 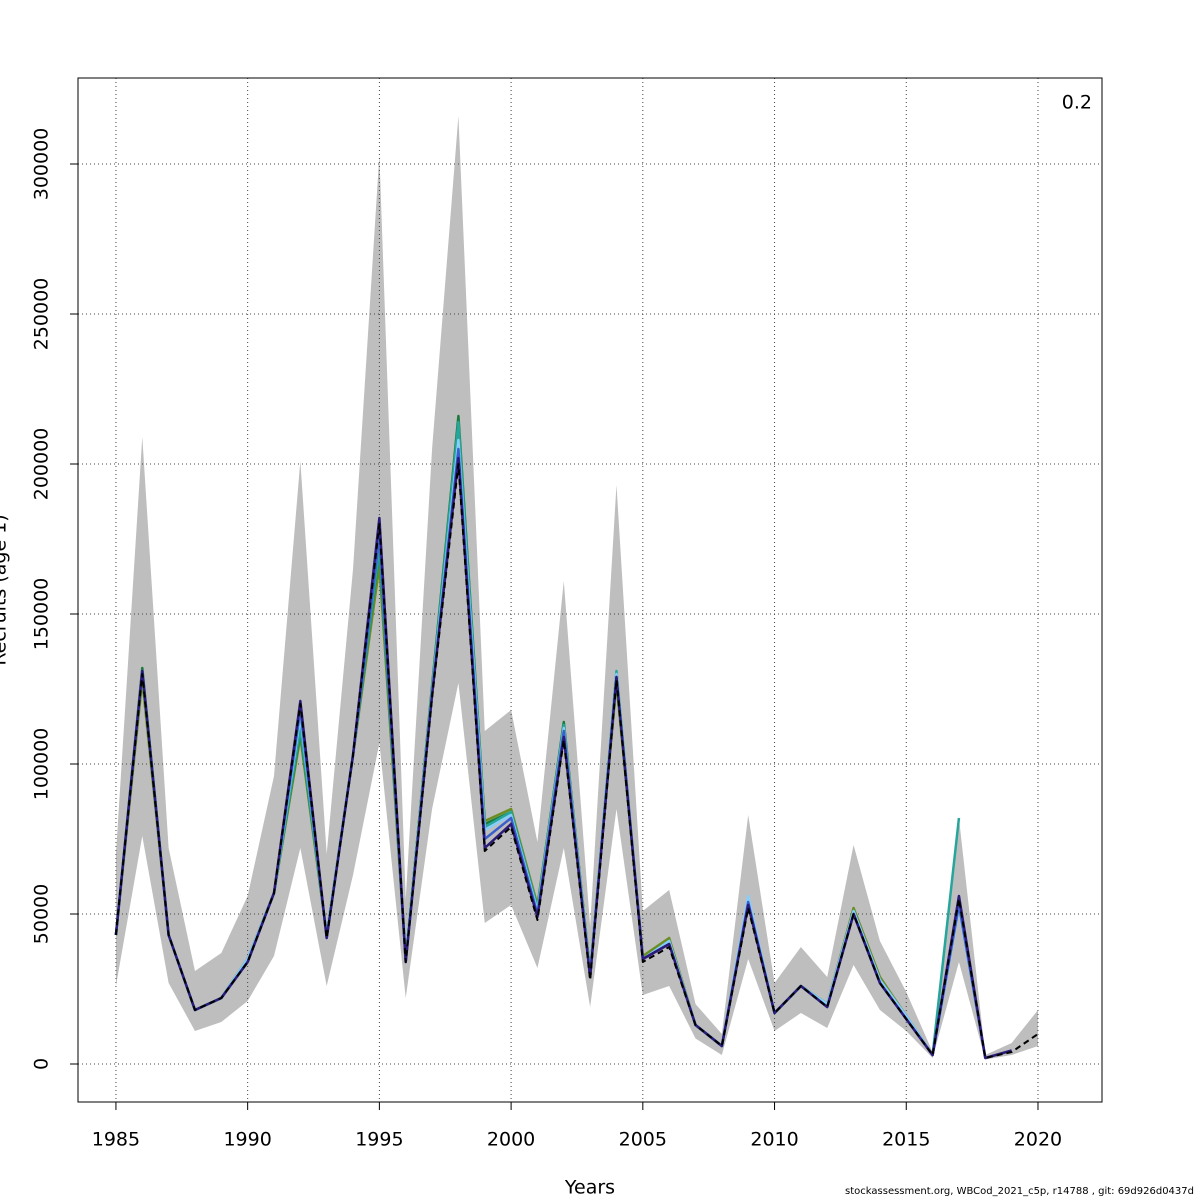 What do you see at coordinates (774, 1140) in the screenshot?
I see `x-tick-label: 2010` at bounding box center [774, 1140].